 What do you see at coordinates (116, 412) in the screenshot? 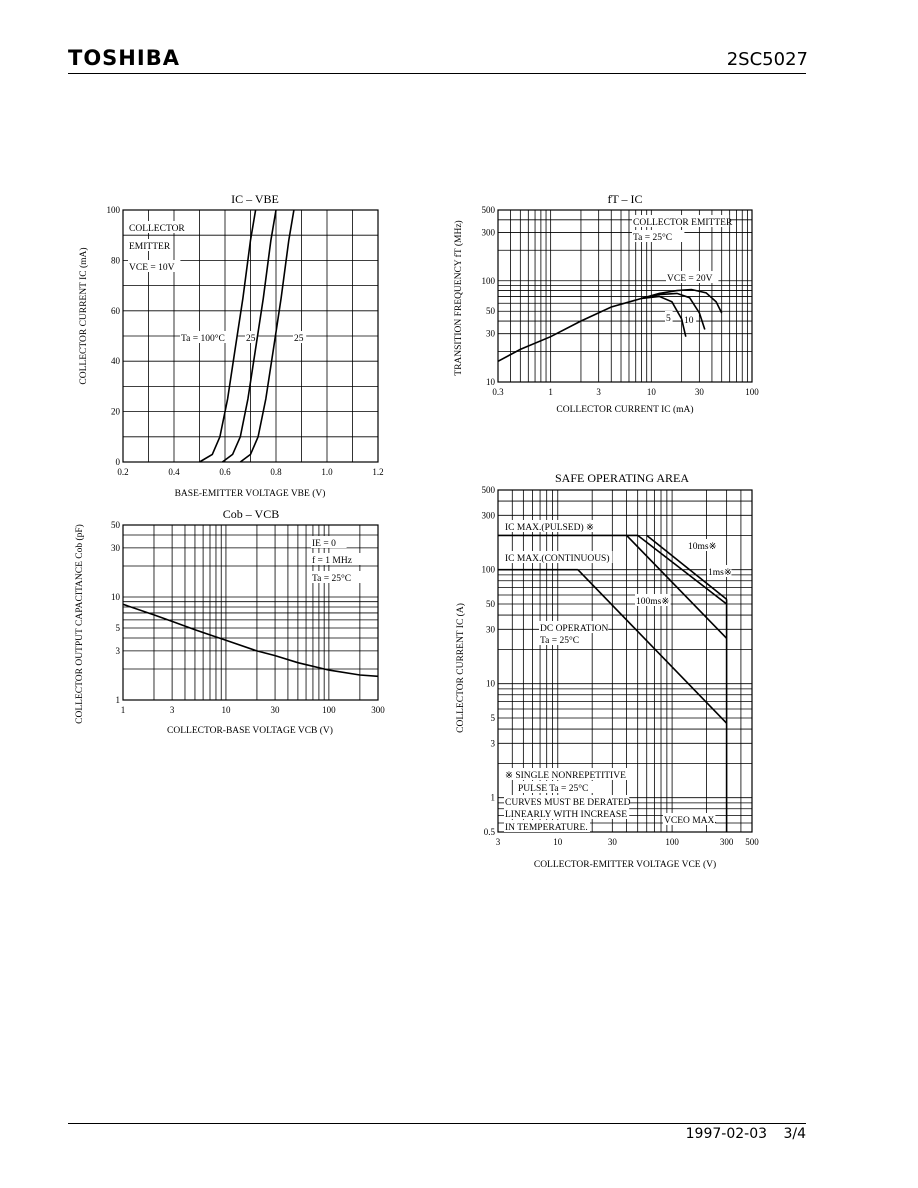
I see `y-tick-label: 20` at bounding box center [116, 412].